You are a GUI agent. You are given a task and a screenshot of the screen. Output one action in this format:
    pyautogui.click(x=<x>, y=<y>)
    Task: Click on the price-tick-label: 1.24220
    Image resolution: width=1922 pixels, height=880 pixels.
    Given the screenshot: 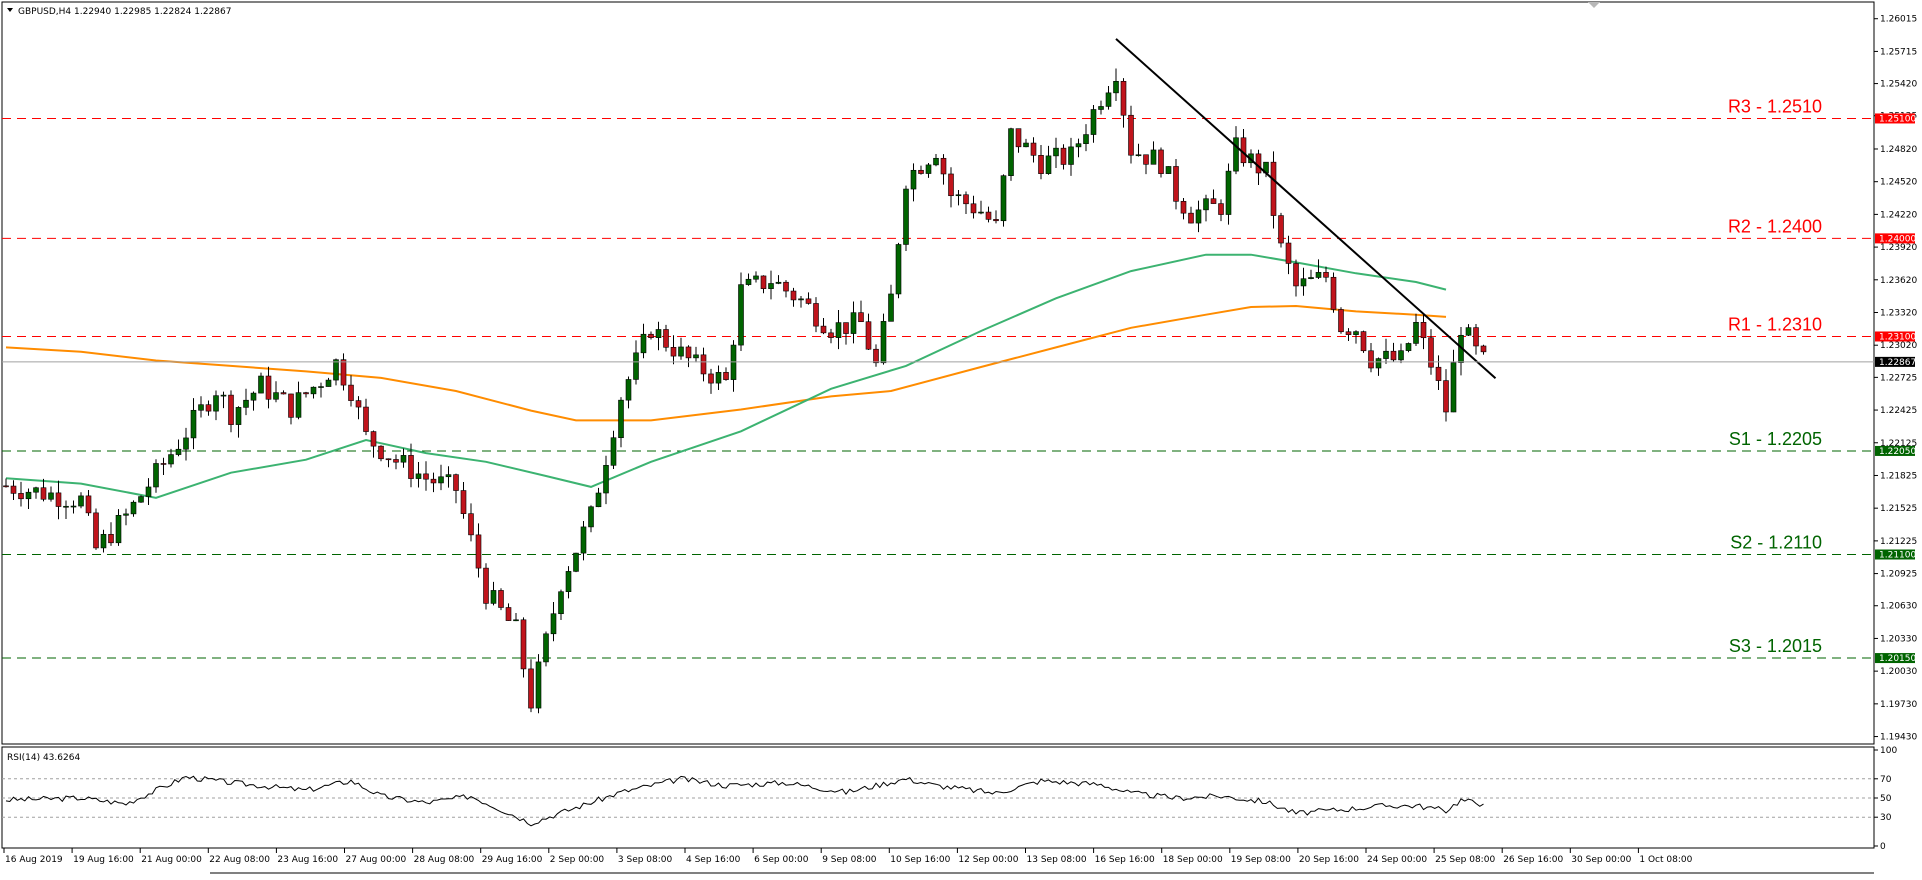 What is the action you would take?
    pyautogui.click(x=1898, y=215)
    